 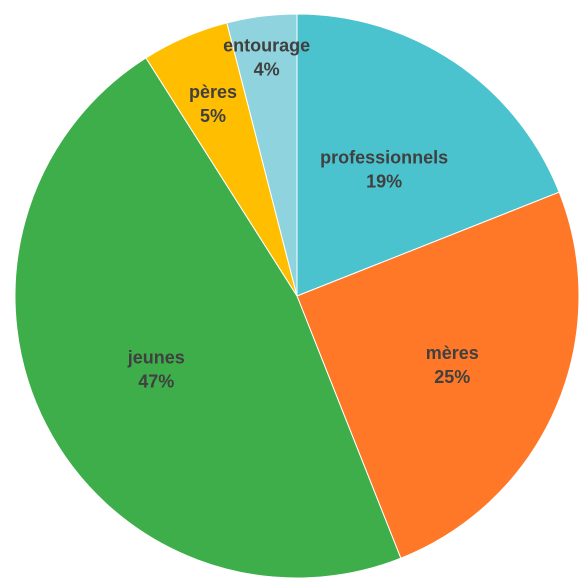 What do you see at coordinates (452, 353) in the screenshot?
I see `slice-category-label: mères` at bounding box center [452, 353].